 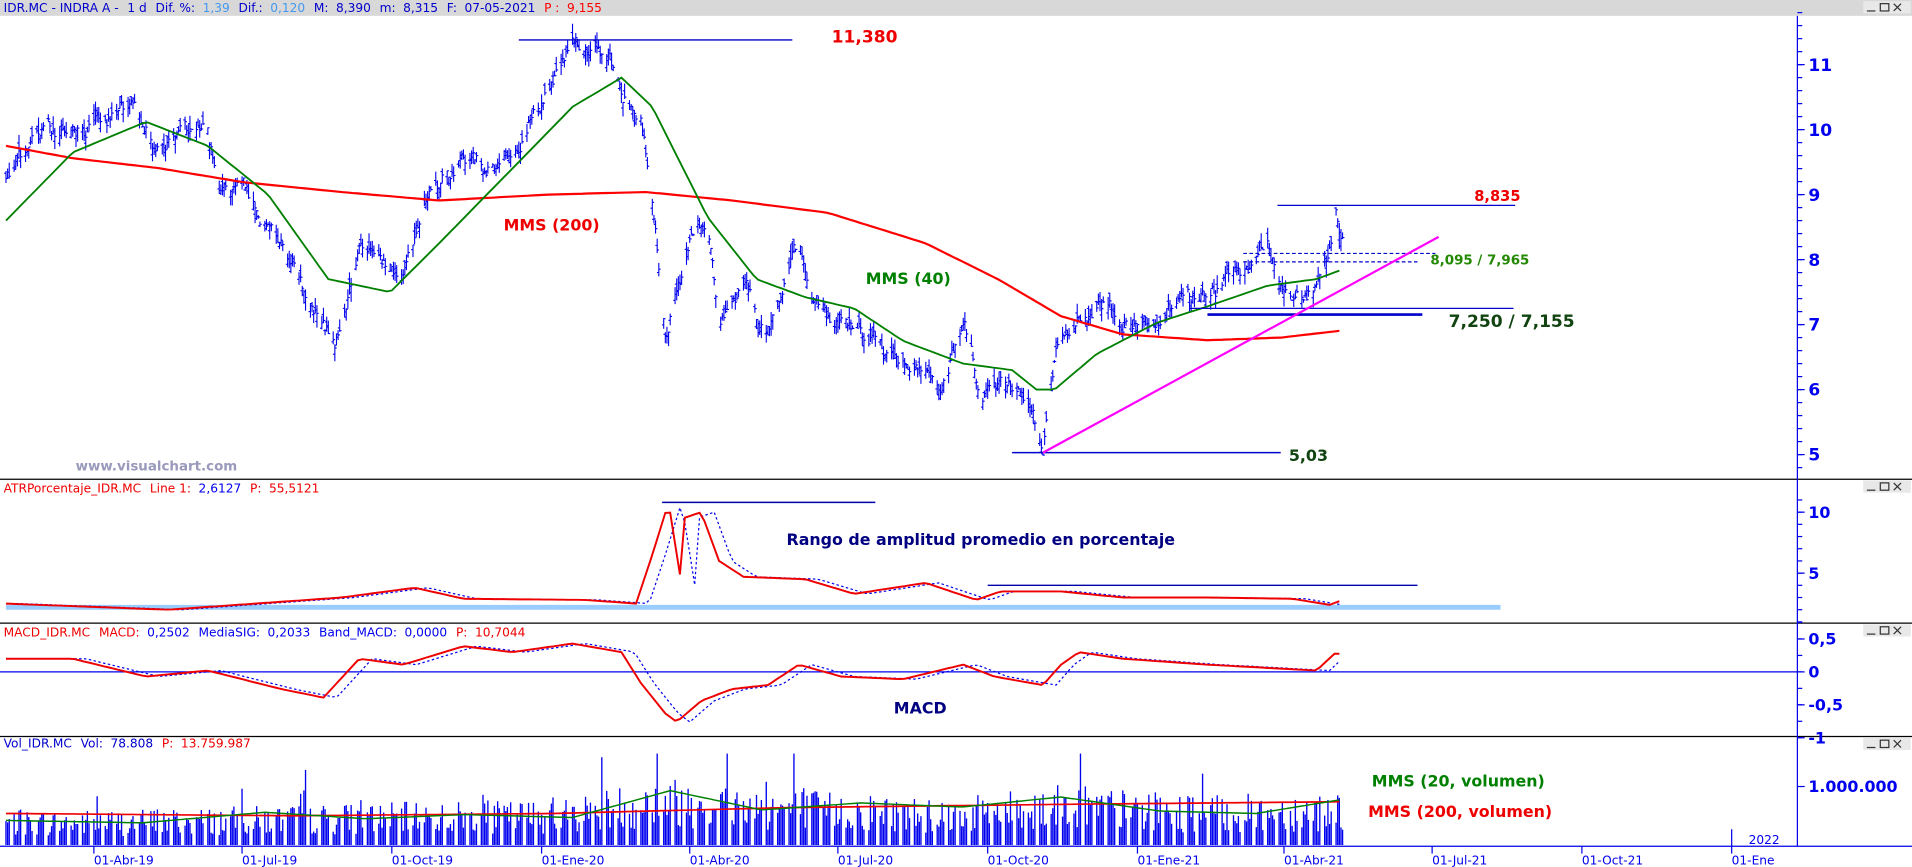 I want to click on macd-band-value: 0,0000, so click(x=426, y=633).